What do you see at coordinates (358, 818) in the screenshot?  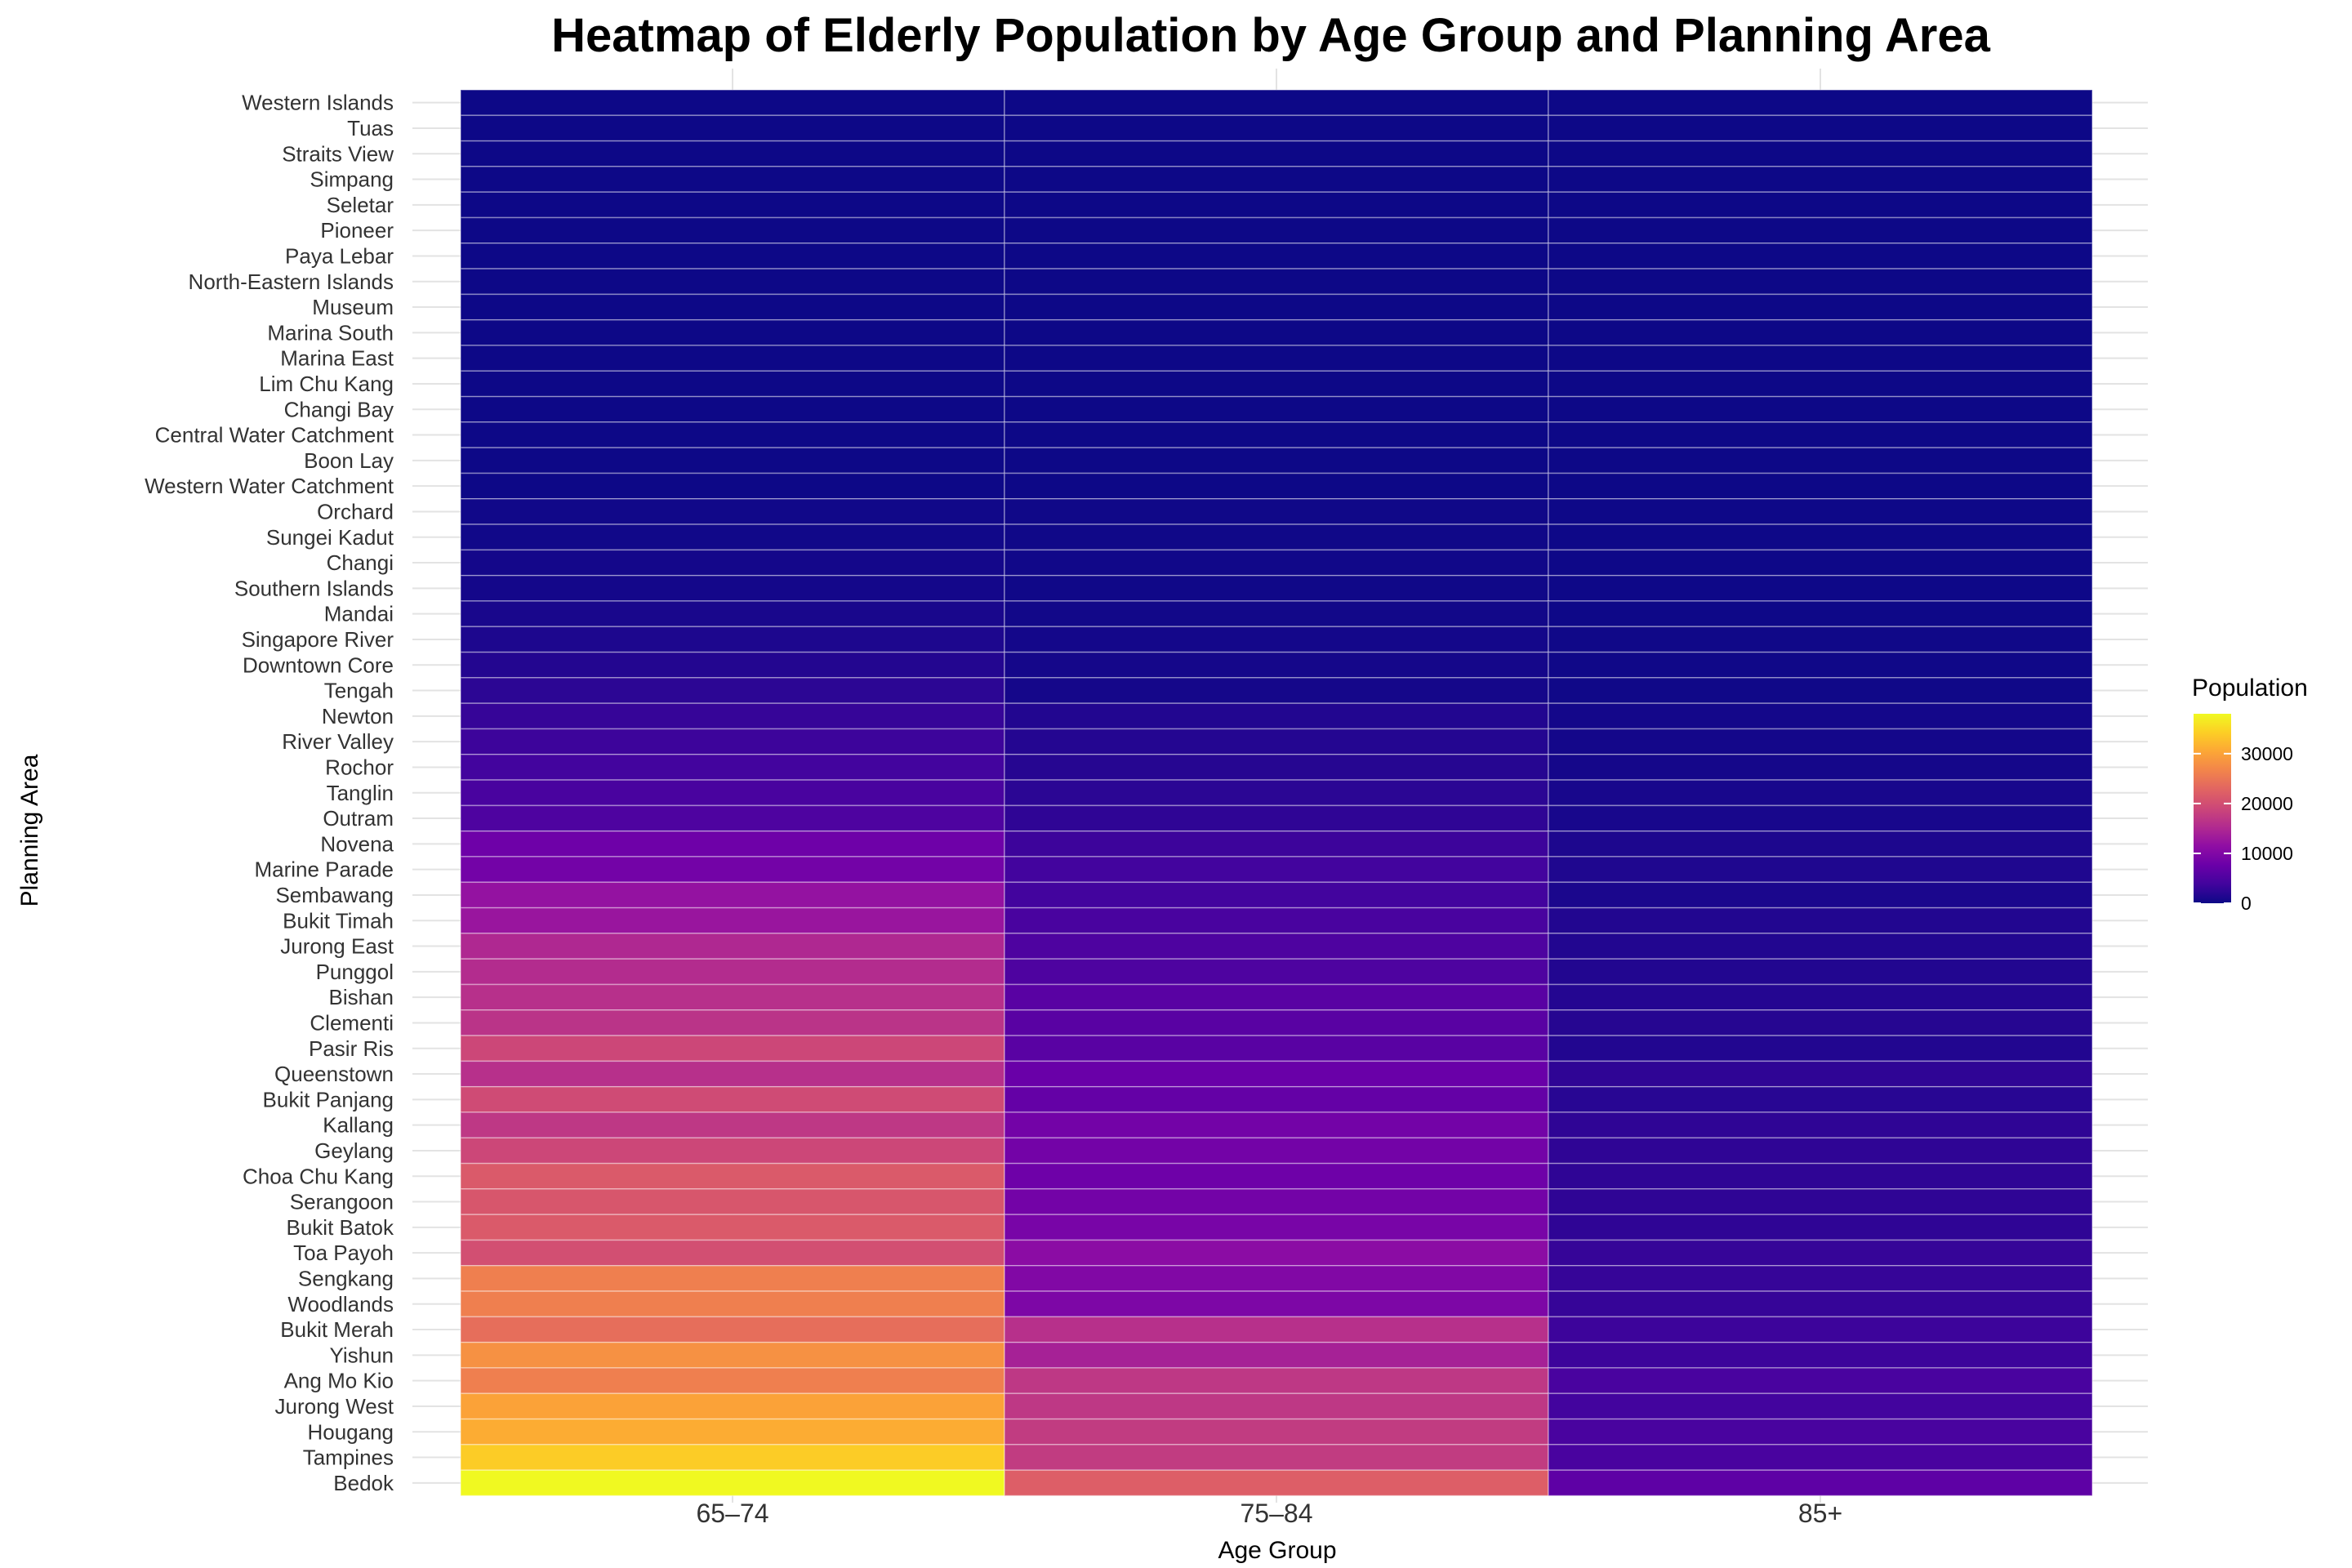 I see `y-tick-label: Outram` at bounding box center [358, 818].